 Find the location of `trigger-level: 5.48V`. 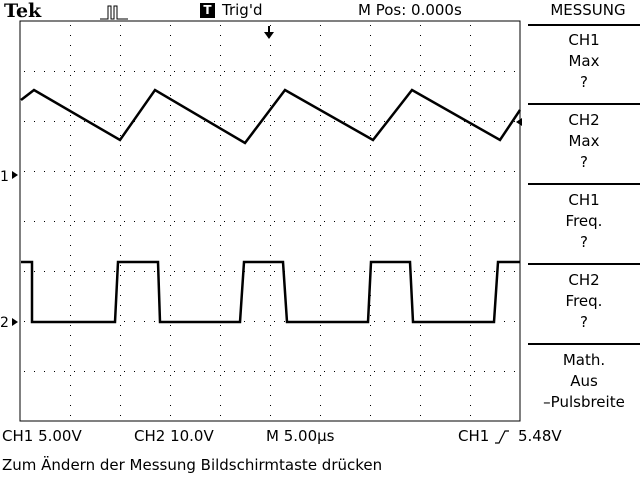

trigger-level: 5.48V is located at coordinates (540, 436).